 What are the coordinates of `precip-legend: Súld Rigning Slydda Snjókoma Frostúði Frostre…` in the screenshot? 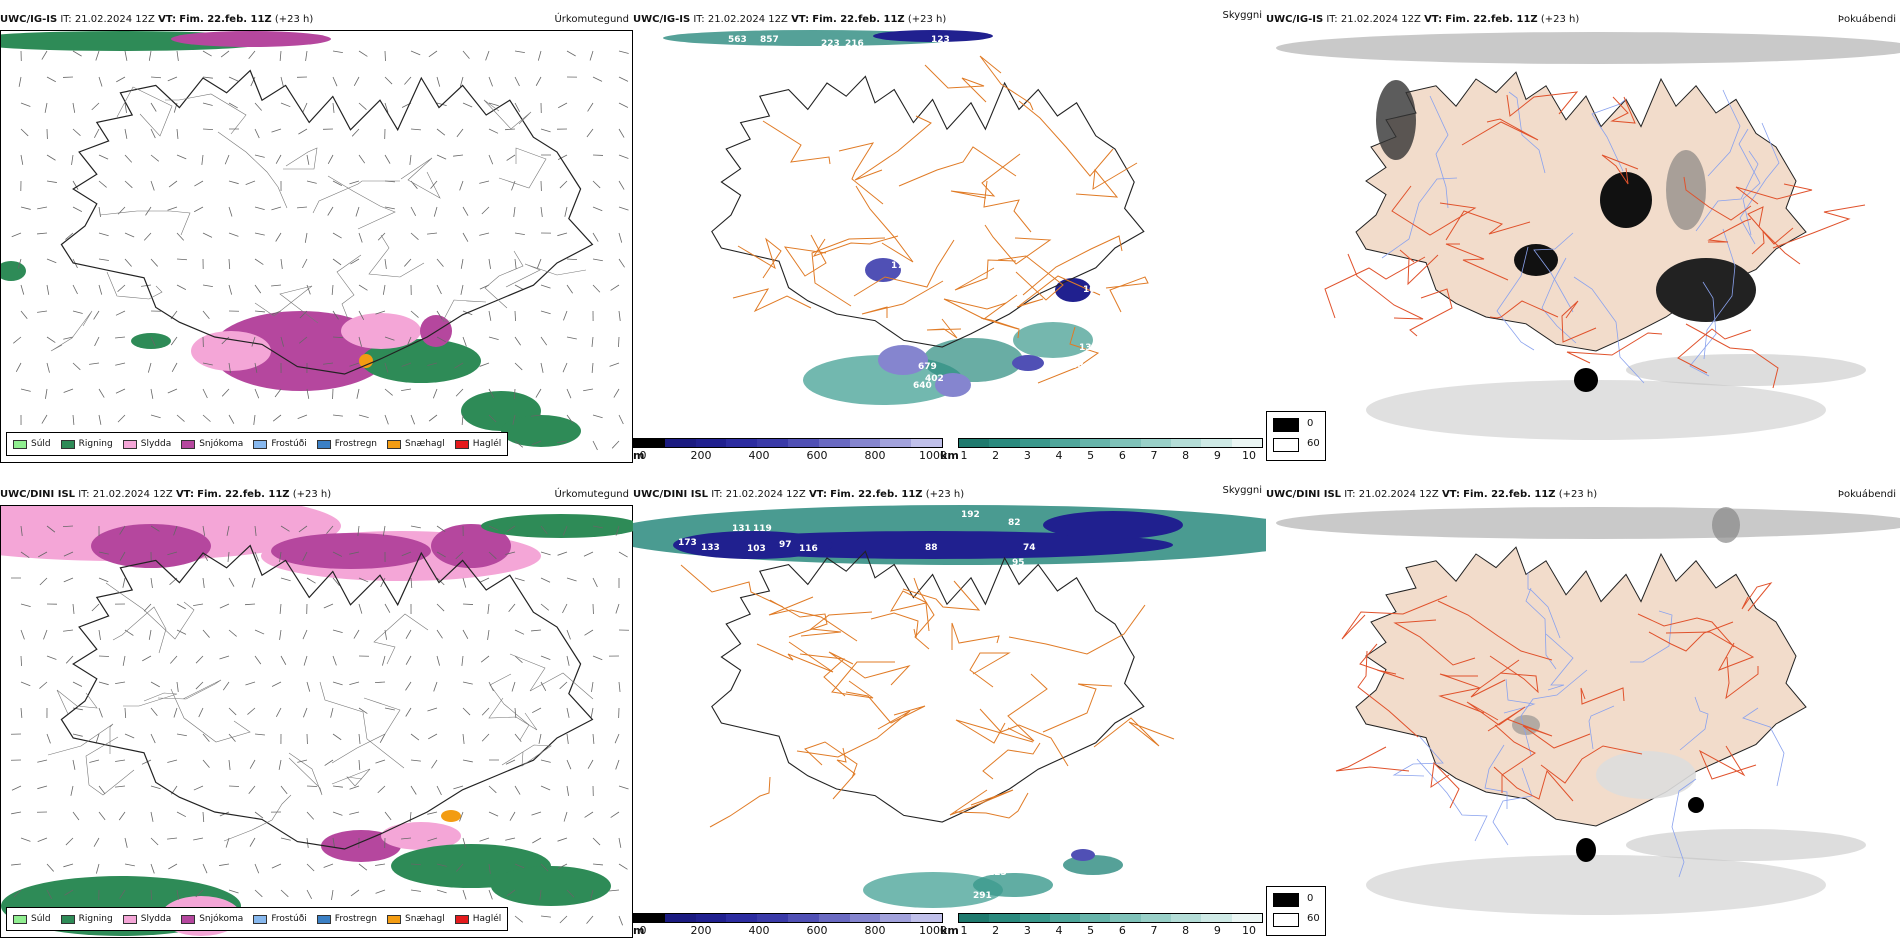 It's located at (257, 444).